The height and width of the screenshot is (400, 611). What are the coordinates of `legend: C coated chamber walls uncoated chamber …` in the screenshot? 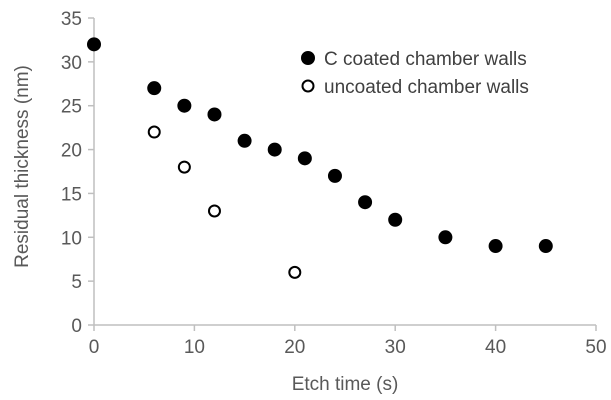 It's located at (415, 73).